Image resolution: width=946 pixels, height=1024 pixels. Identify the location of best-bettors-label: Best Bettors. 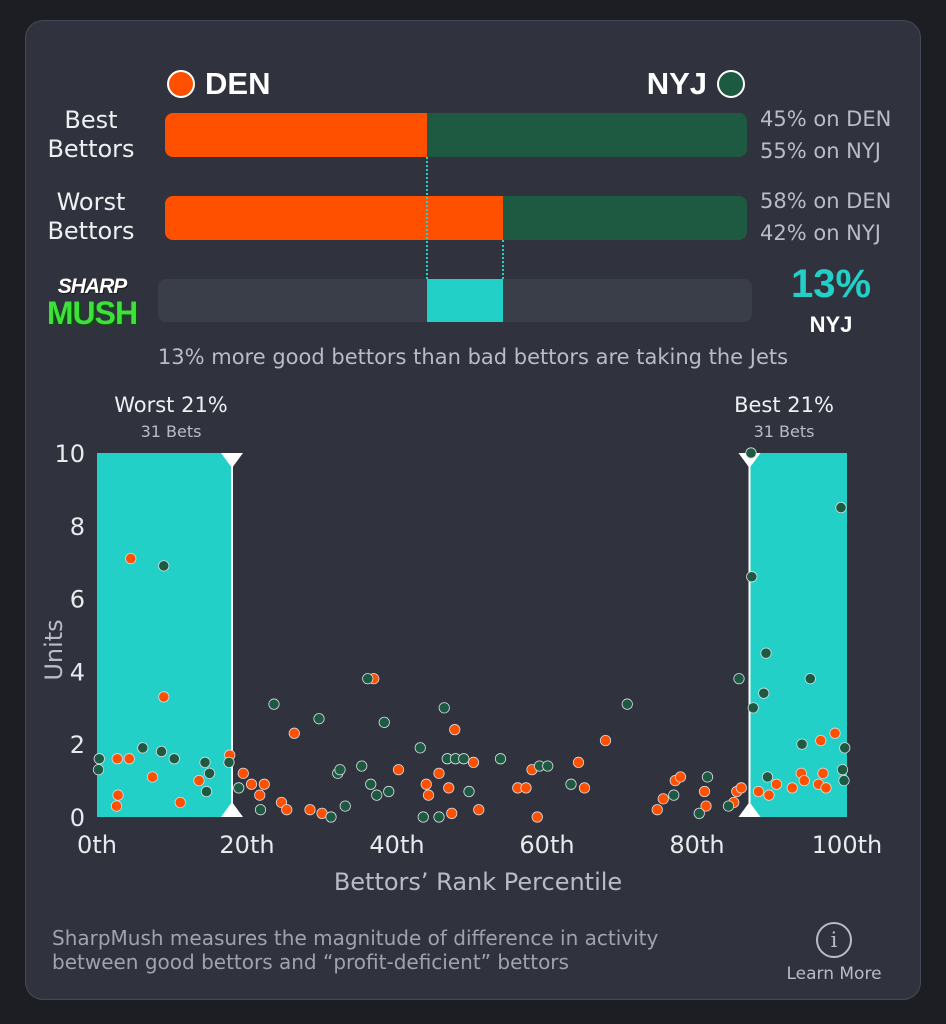
(91, 135).